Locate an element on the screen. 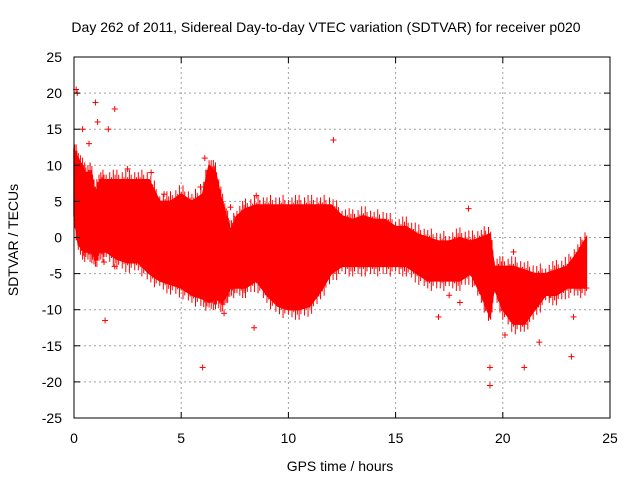 The height and width of the screenshot is (480, 640). y-tick-label: -10 is located at coordinates (52, 310).